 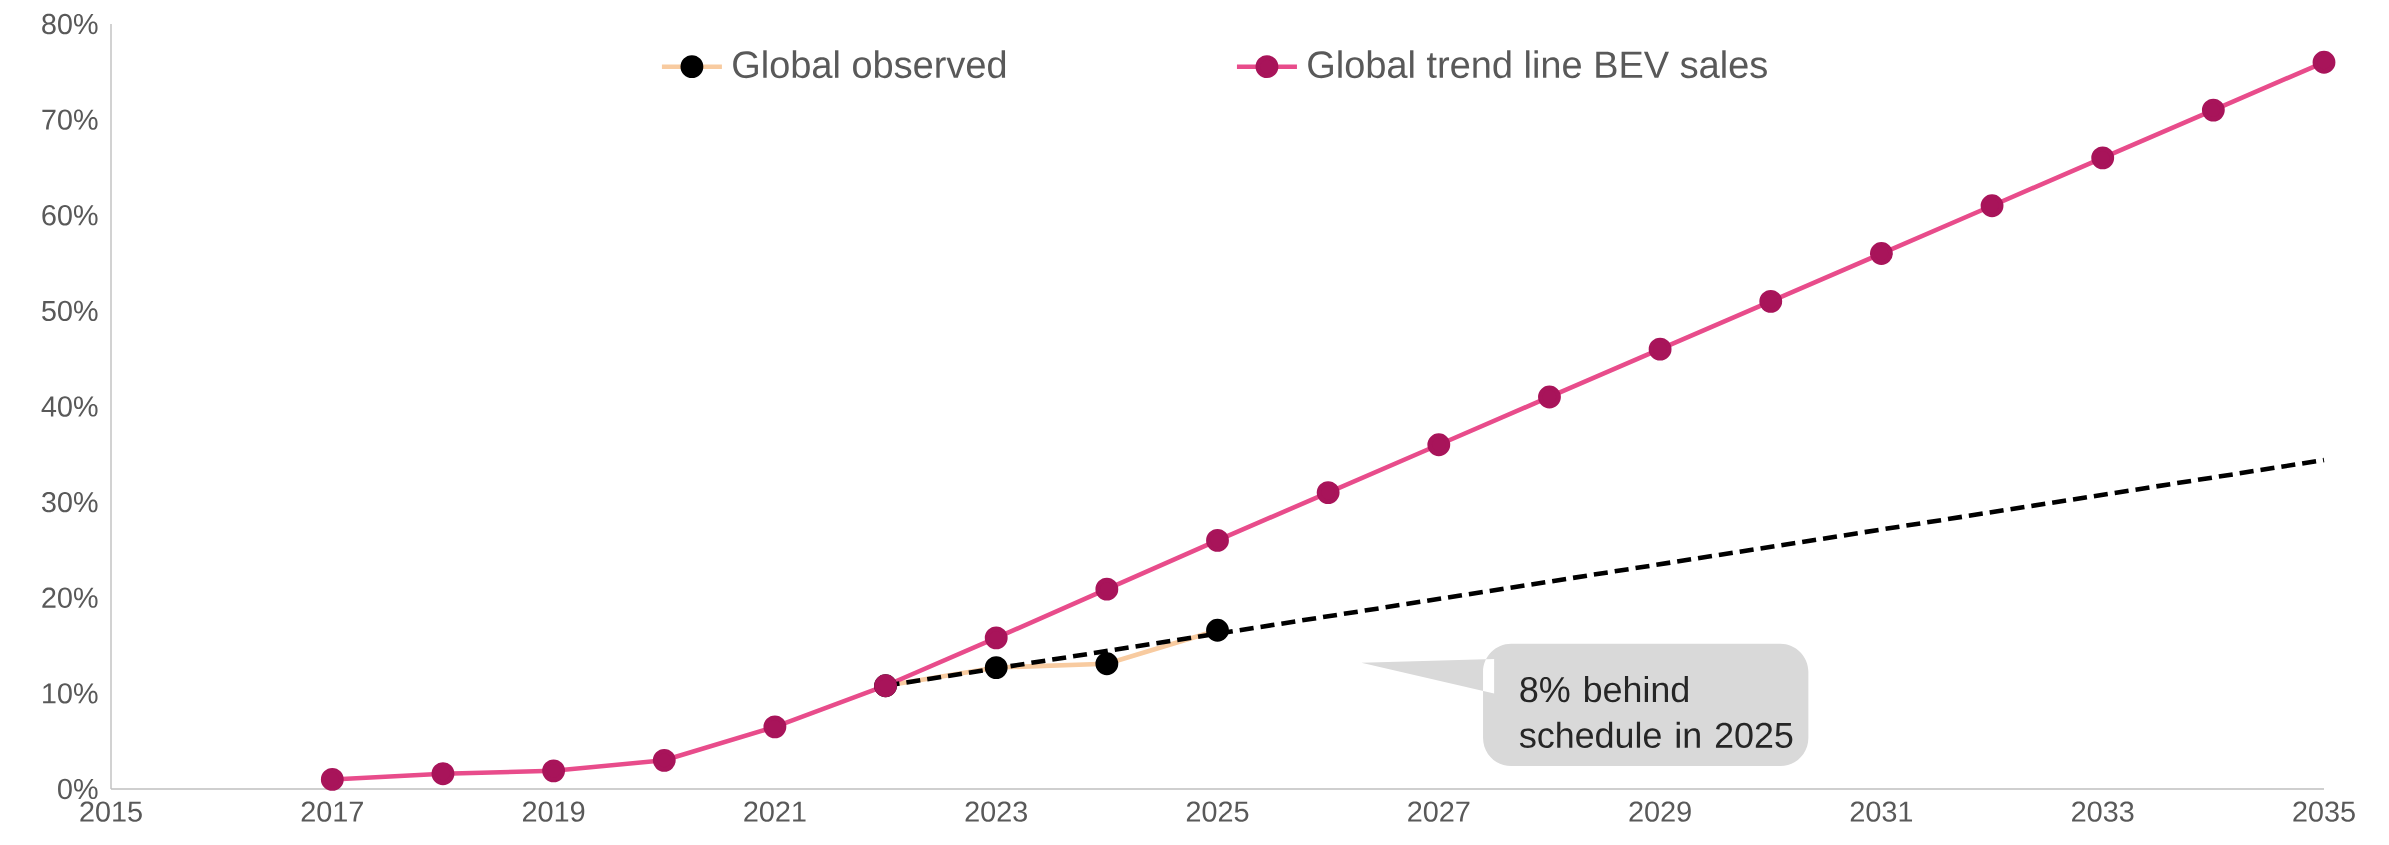 I want to click on x-tick-label: 2021, so click(x=775, y=811).